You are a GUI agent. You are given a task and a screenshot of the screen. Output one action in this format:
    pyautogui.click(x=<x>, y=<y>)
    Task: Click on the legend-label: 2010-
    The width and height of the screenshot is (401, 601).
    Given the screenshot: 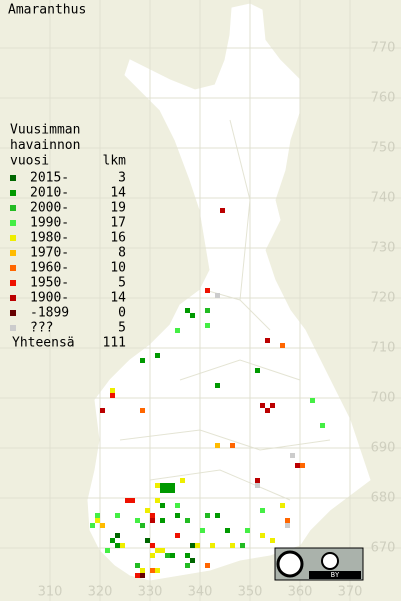 What is the action you would take?
    pyautogui.click(x=49, y=193)
    